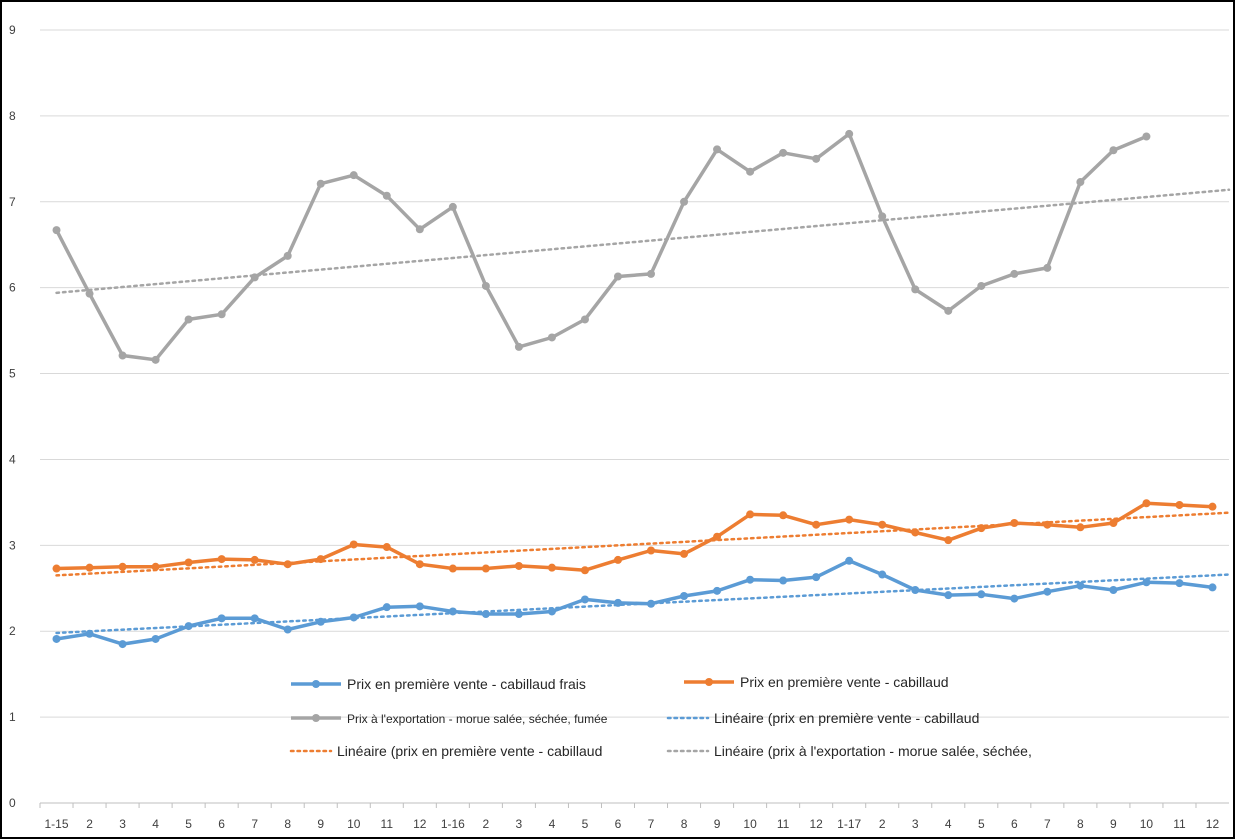  What do you see at coordinates (320, 824) in the screenshot?
I see `x-tick-label: 9` at bounding box center [320, 824].